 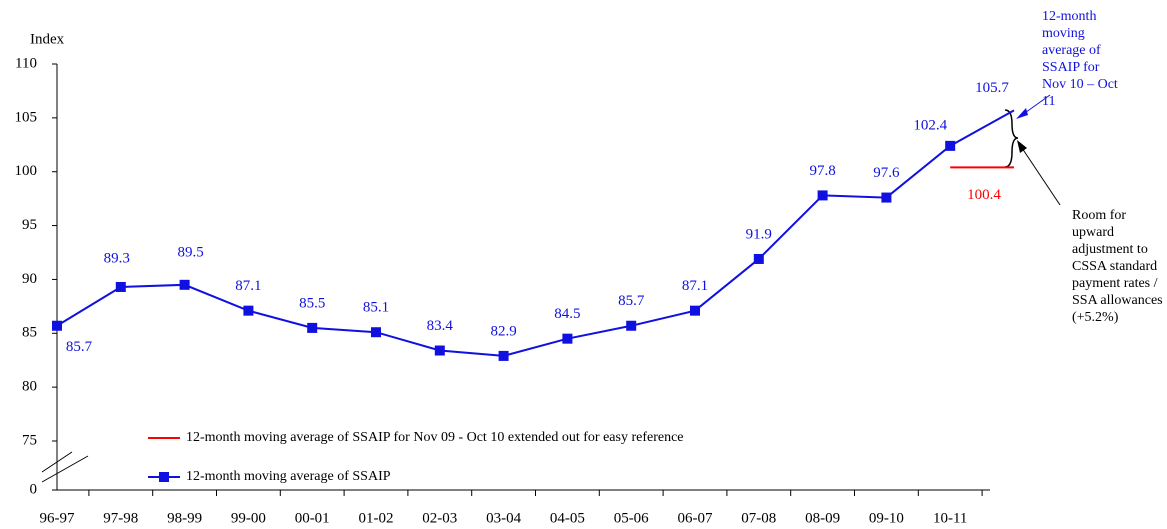 I want to click on x-tick-label: 01-02, so click(x=376, y=518).